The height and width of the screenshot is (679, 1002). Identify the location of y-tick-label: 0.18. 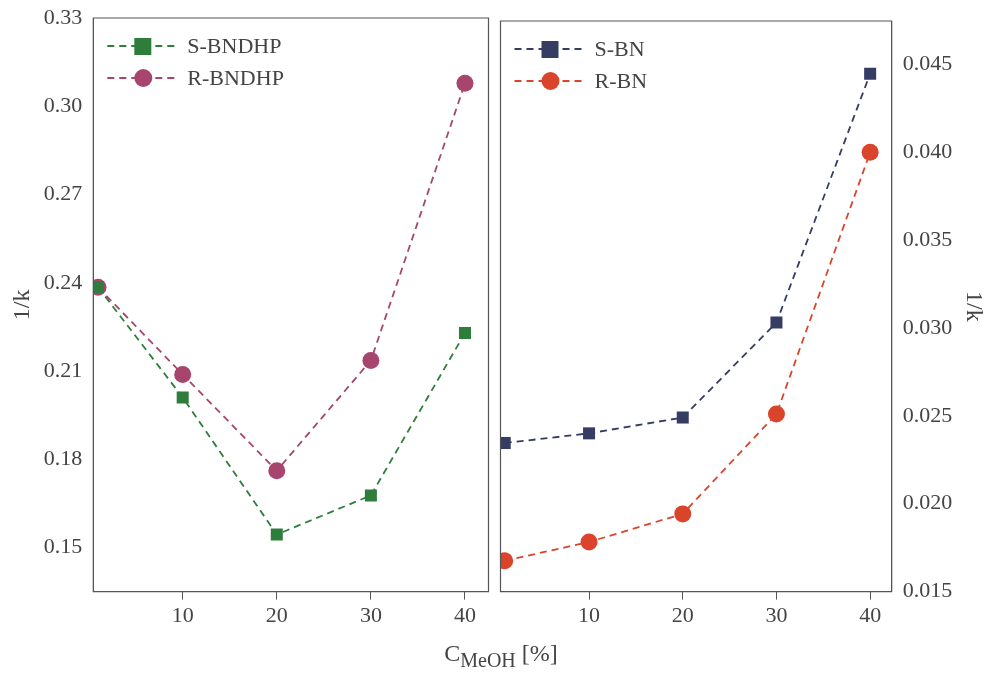
(63, 458).